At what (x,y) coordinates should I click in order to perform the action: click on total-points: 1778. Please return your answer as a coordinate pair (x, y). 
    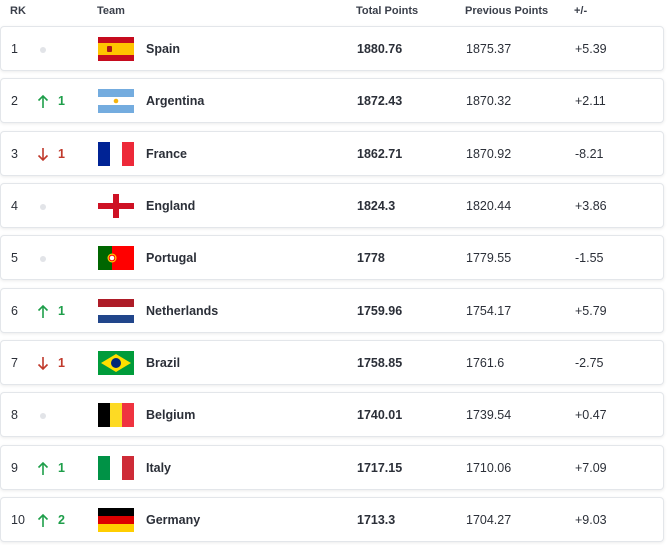
    Looking at the image, I should click on (371, 258).